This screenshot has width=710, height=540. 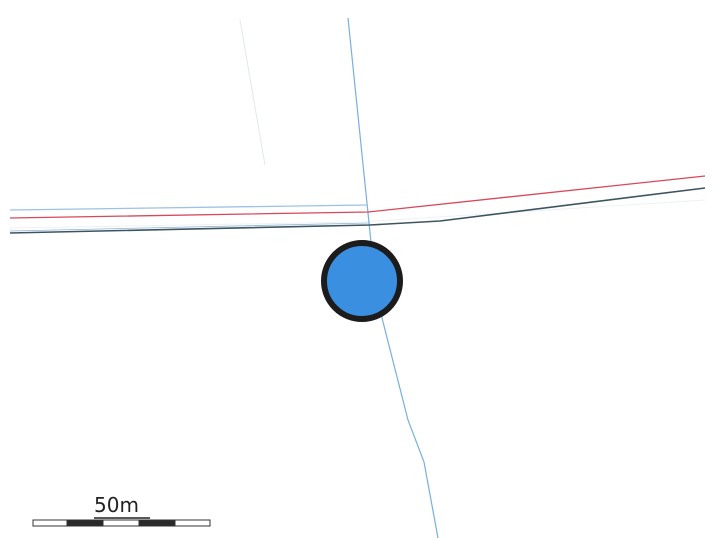 I want to click on scale-bar-label: 50m, so click(x=116, y=505).